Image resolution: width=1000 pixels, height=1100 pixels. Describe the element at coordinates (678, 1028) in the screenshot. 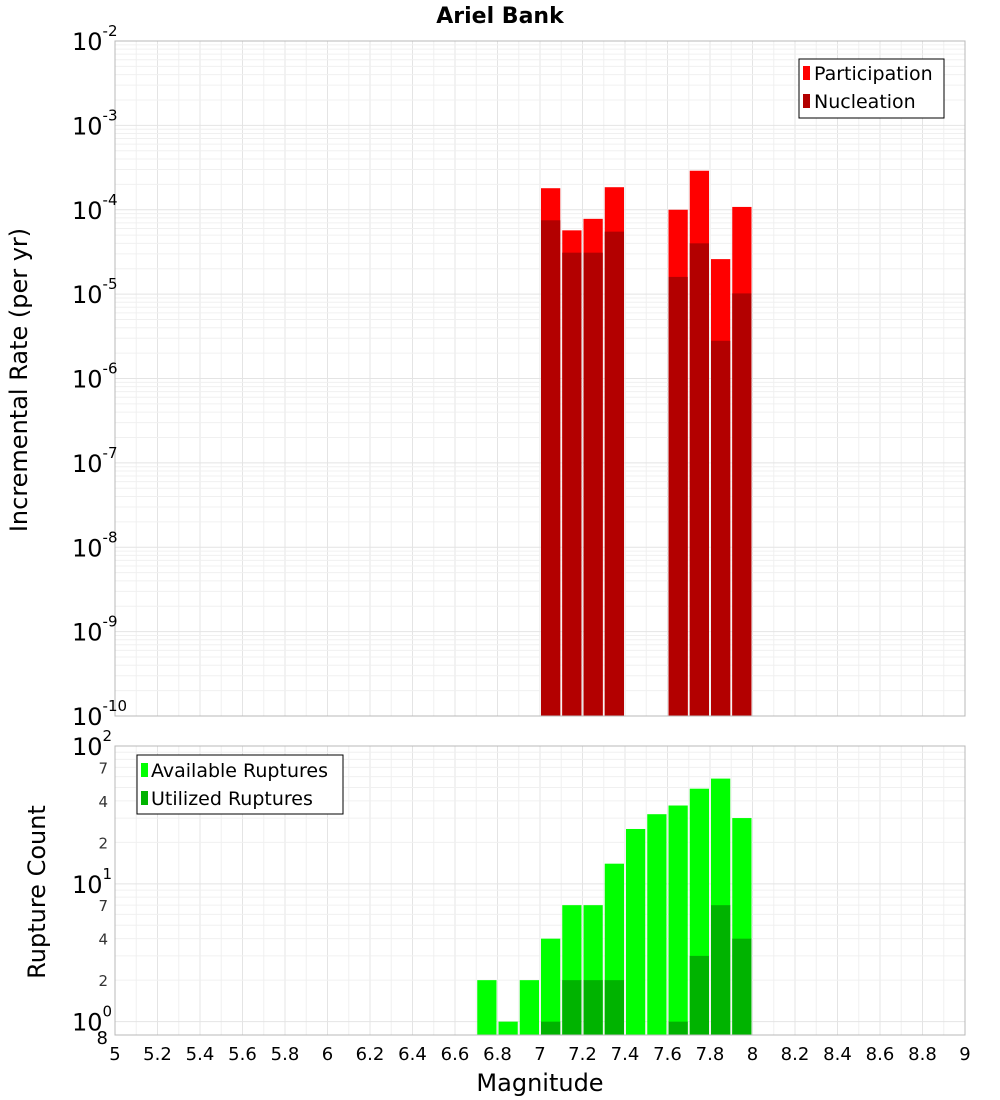

I see `bar-utilized-ruptures-7.65` at that location.